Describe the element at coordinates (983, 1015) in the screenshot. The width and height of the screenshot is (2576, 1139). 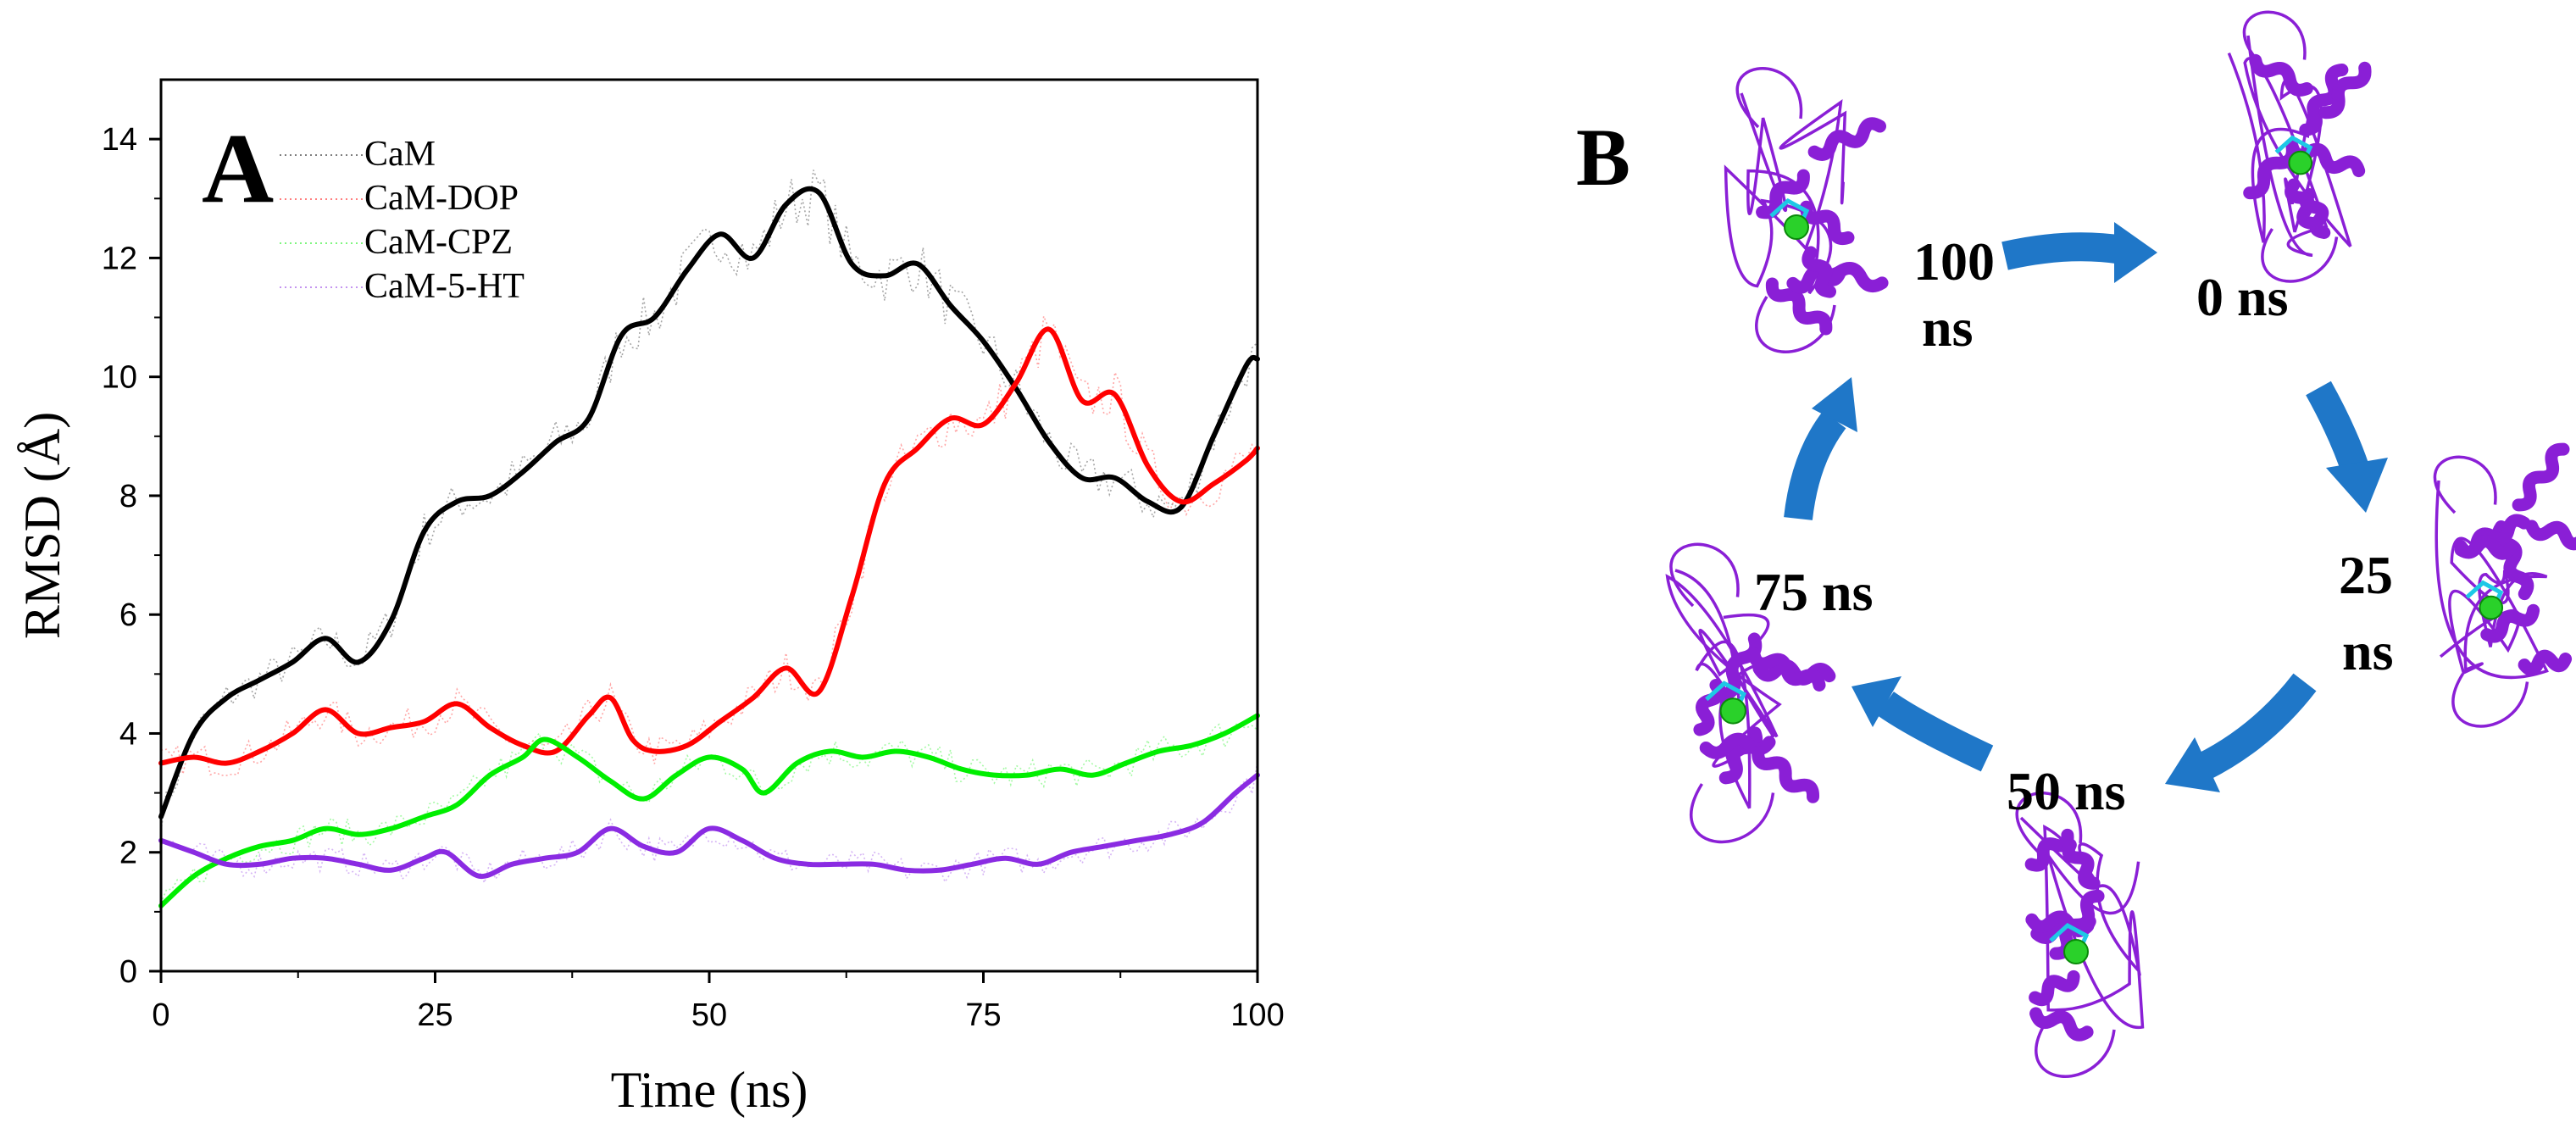
I see `x-tick-label: 75` at that location.